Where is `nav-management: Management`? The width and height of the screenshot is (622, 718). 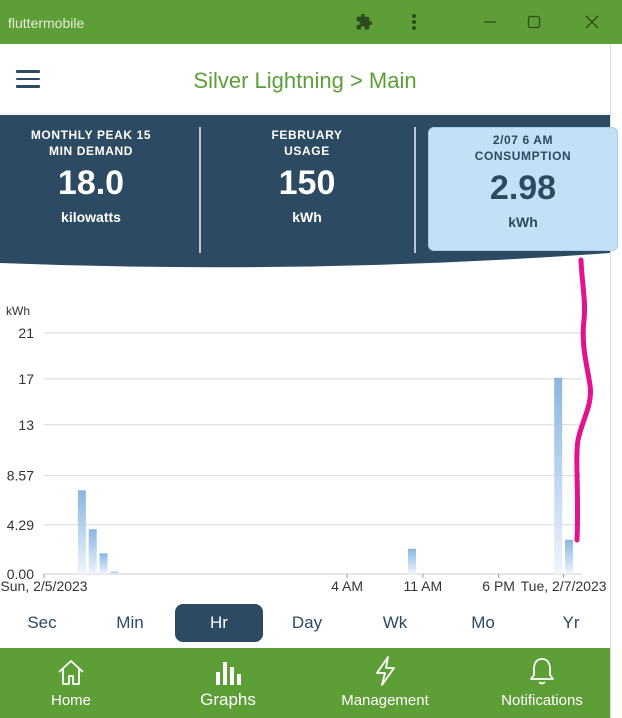 nav-management: Management is located at coordinates (385, 682).